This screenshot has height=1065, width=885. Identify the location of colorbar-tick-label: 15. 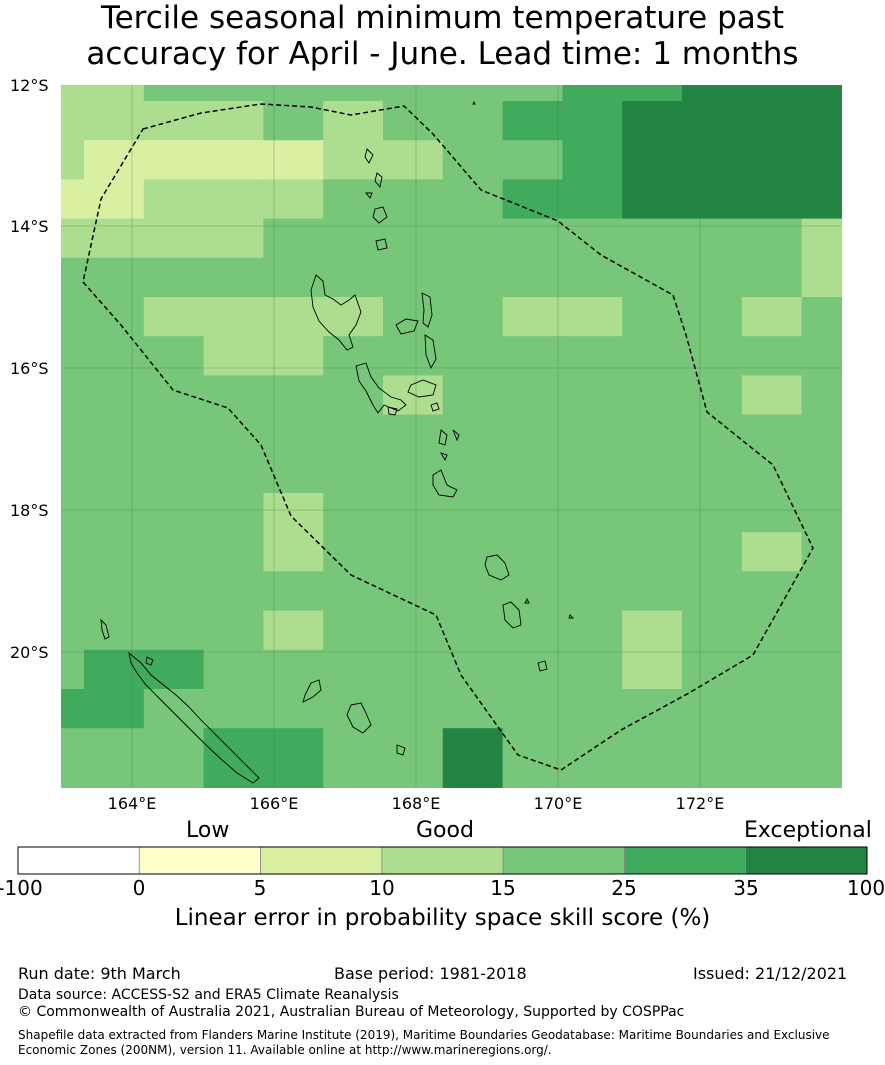
(503, 888).